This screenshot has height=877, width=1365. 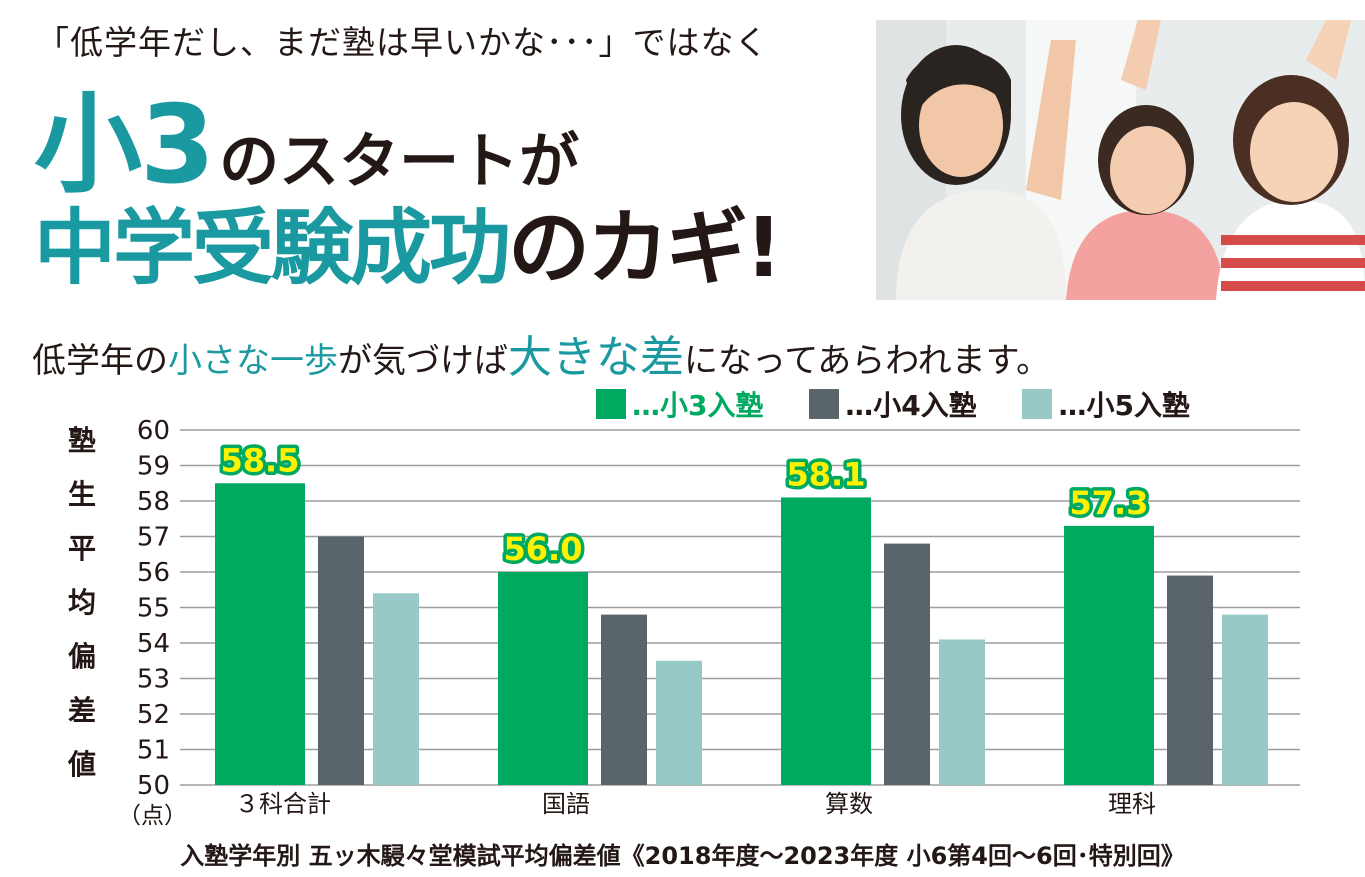 What do you see at coordinates (849, 804) in the screenshot?
I see `x-tick-label: 算数` at bounding box center [849, 804].